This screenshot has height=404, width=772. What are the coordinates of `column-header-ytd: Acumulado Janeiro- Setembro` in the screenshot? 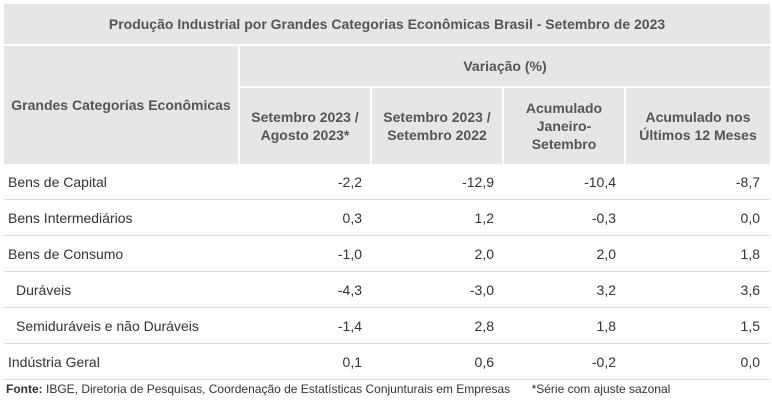 It's located at (565, 126).